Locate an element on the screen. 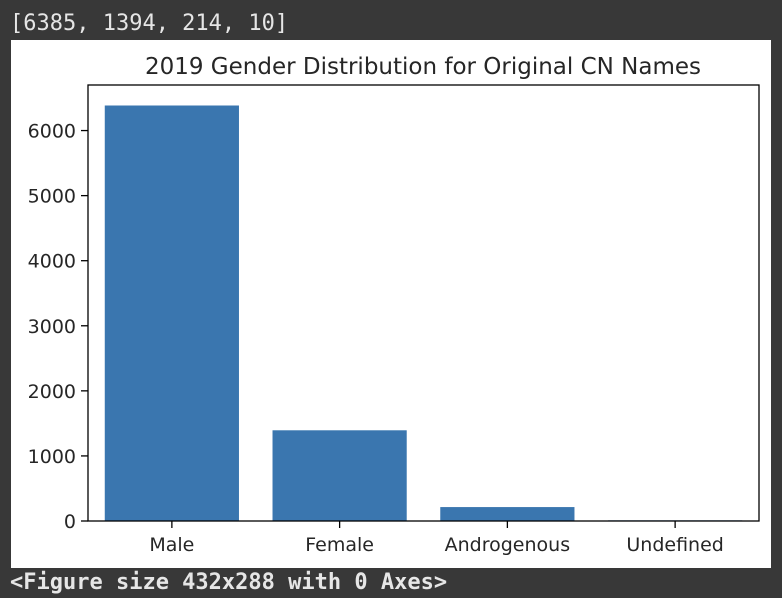 The width and height of the screenshot is (782, 598). y-tick-label: 3000 is located at coordinates (52, 327).